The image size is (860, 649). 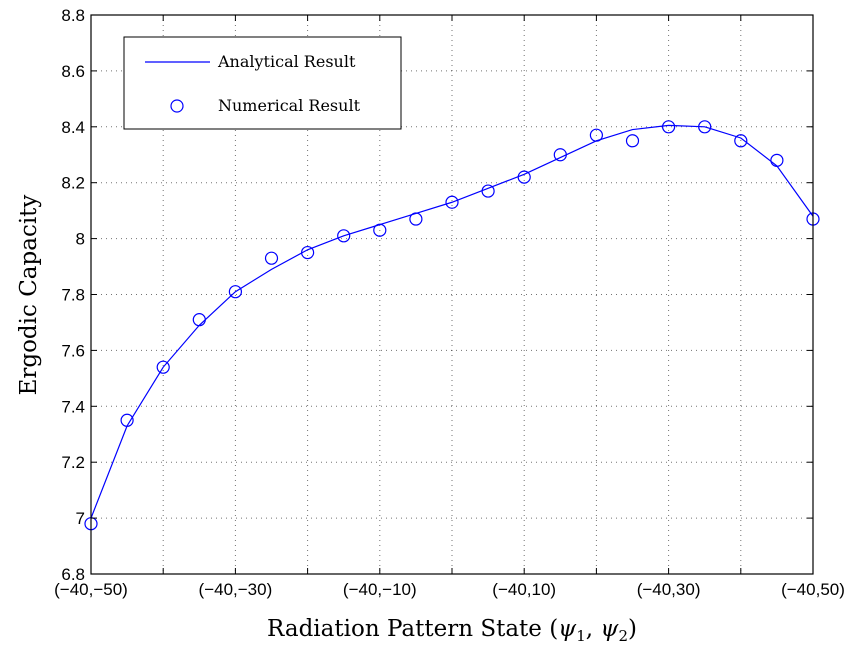 What do you see at coordinates (73, 350) in the screenshot?
I see `y-tick-label: 7.6` at bounding box center [73, 350].